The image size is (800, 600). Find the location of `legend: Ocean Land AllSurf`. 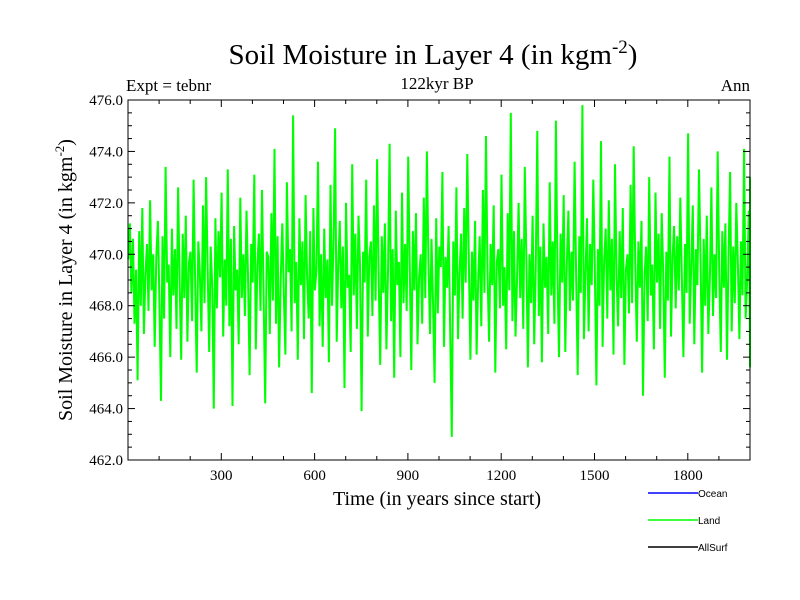

legend: Ocean Land AllSurf is located at coordinates (688, 521).